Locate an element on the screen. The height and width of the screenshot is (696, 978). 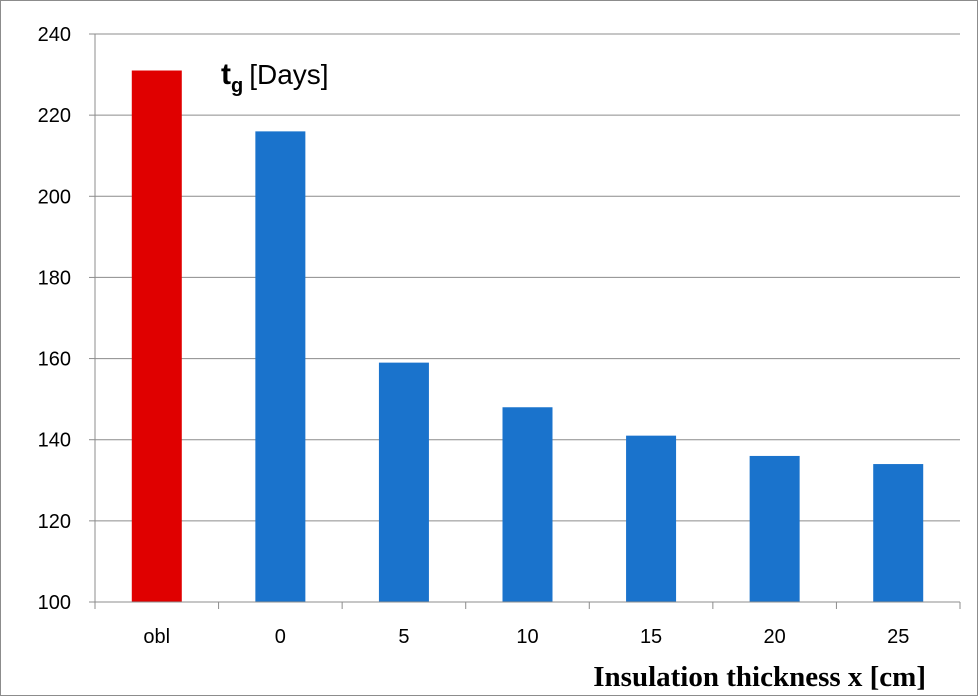
y-tick-label: 180 is located at coordinates (54, 278).